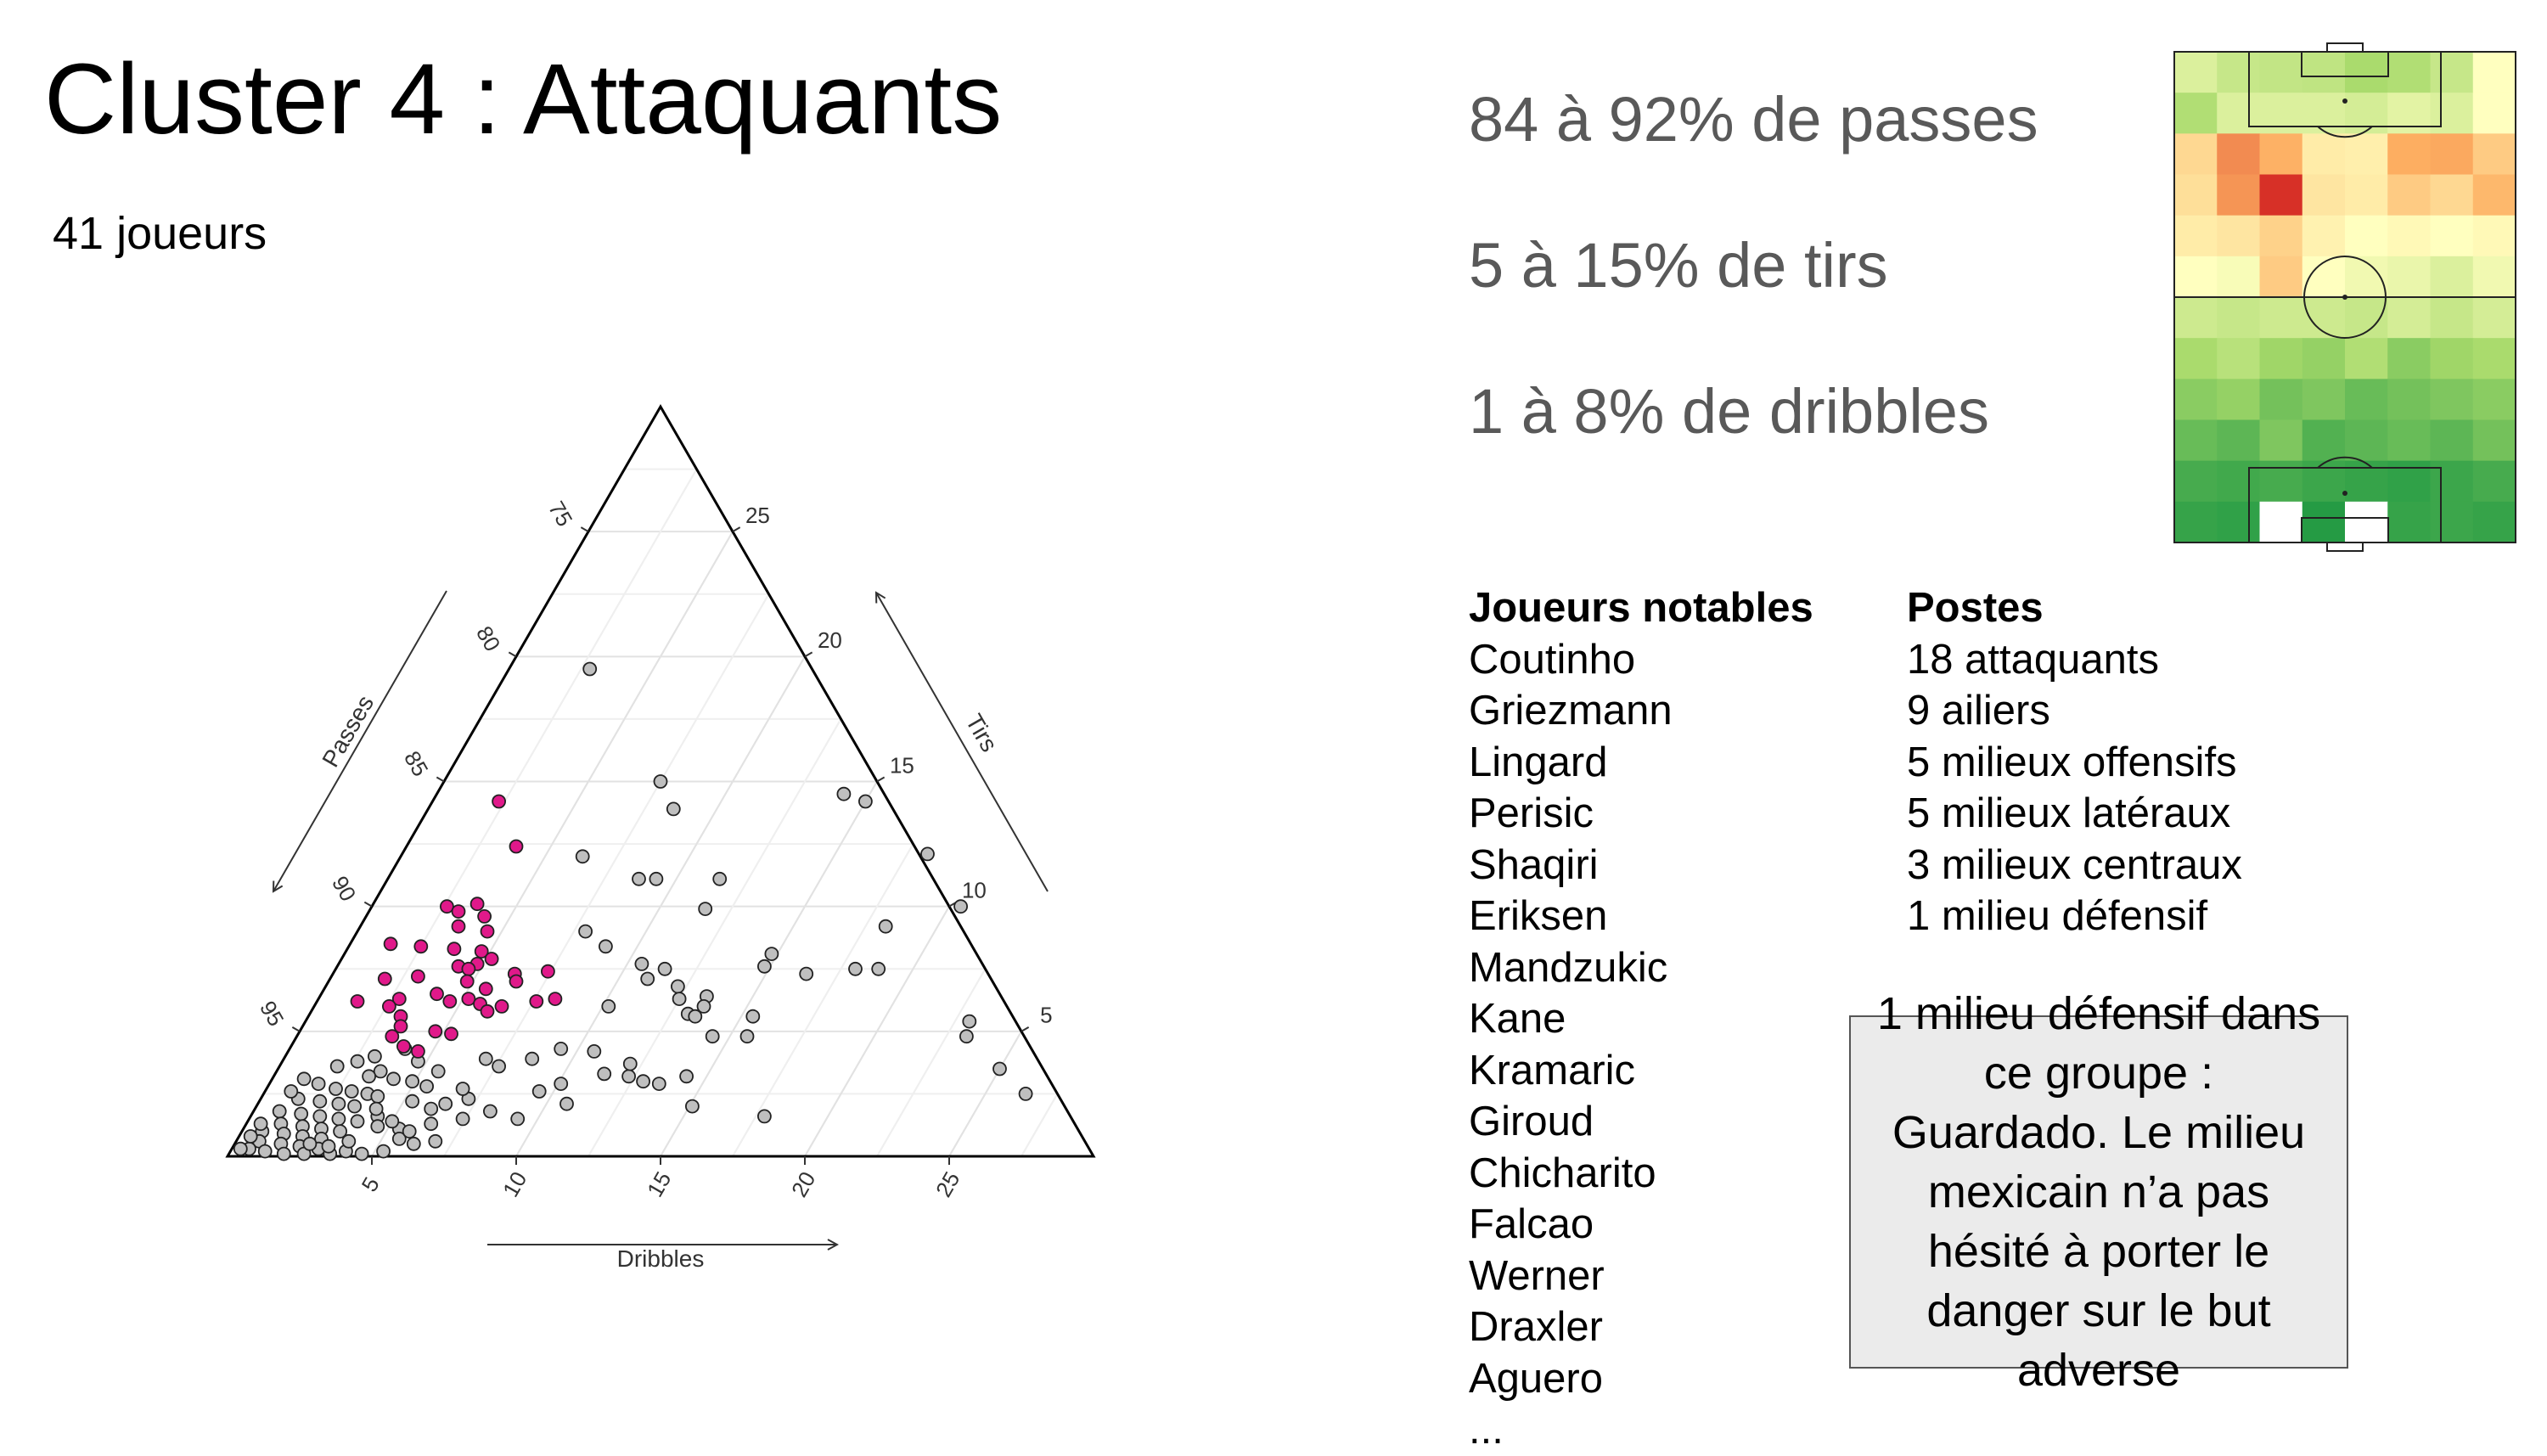 This screenshot has width=2547, height=1456. What do you see at coordinates (1046, 1015) in the screenshot?
I see `tirs-tick-label: 5` at bounding box center [1046, 1015].